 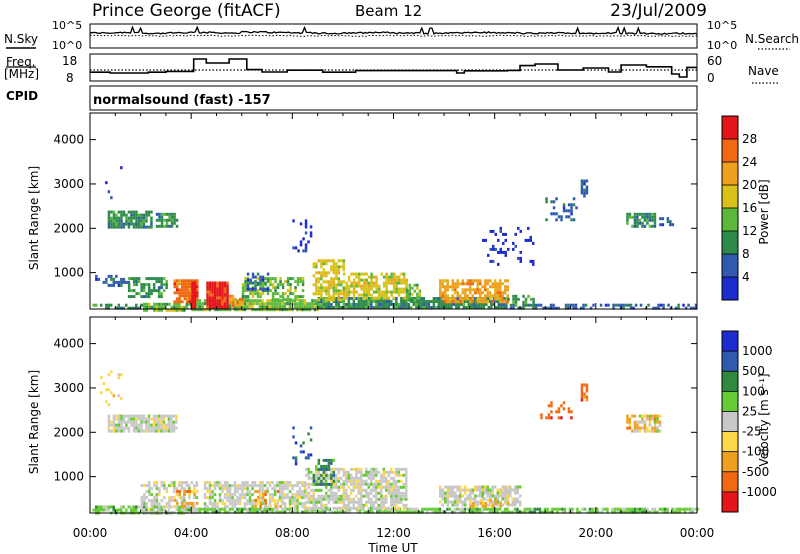 I want to click on colorbar-tick-label: -25, so click(x=752, y=432).